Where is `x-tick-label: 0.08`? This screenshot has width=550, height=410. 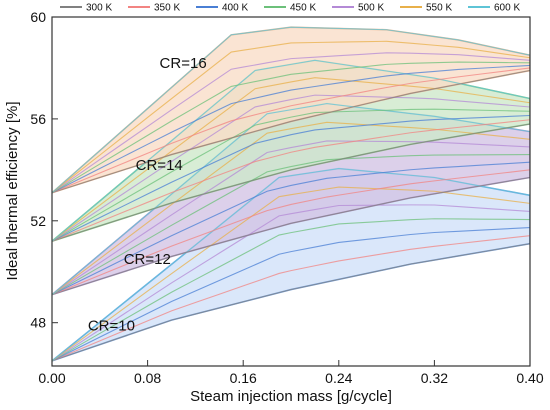
x-tick-label: 0.08 is located at coordinates (147, 378).